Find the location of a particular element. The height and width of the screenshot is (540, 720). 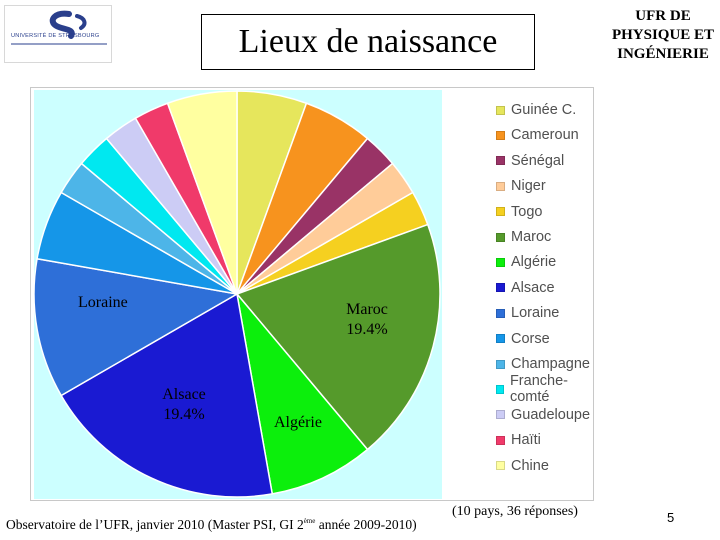

legend-item: Corse is located at coordinates (523, 339).